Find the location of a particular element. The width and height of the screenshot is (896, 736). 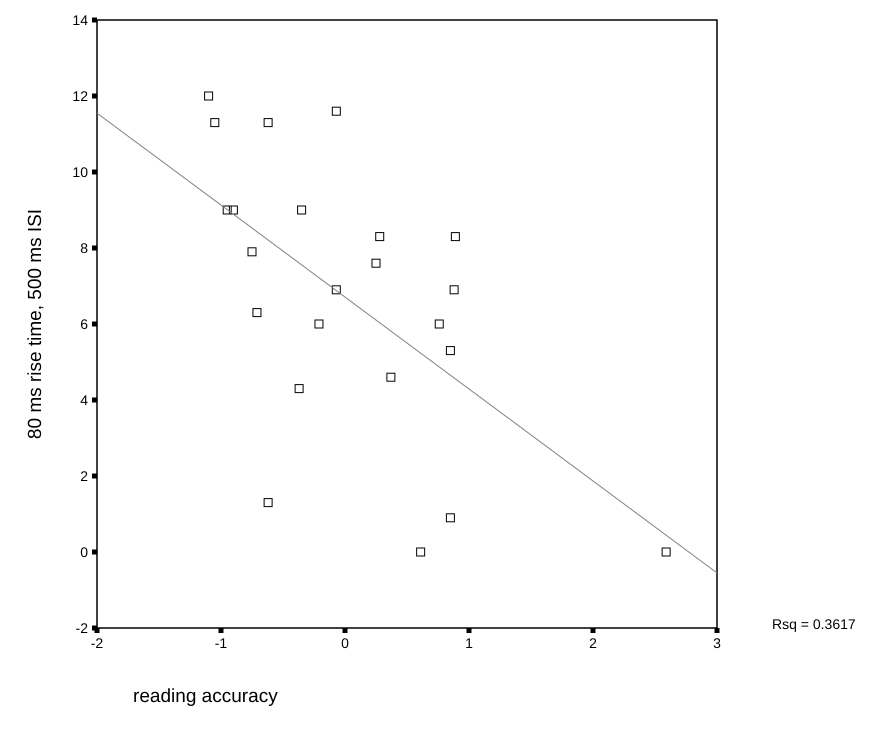

y-tick-label: 4 is located at coordinates (84, 400).